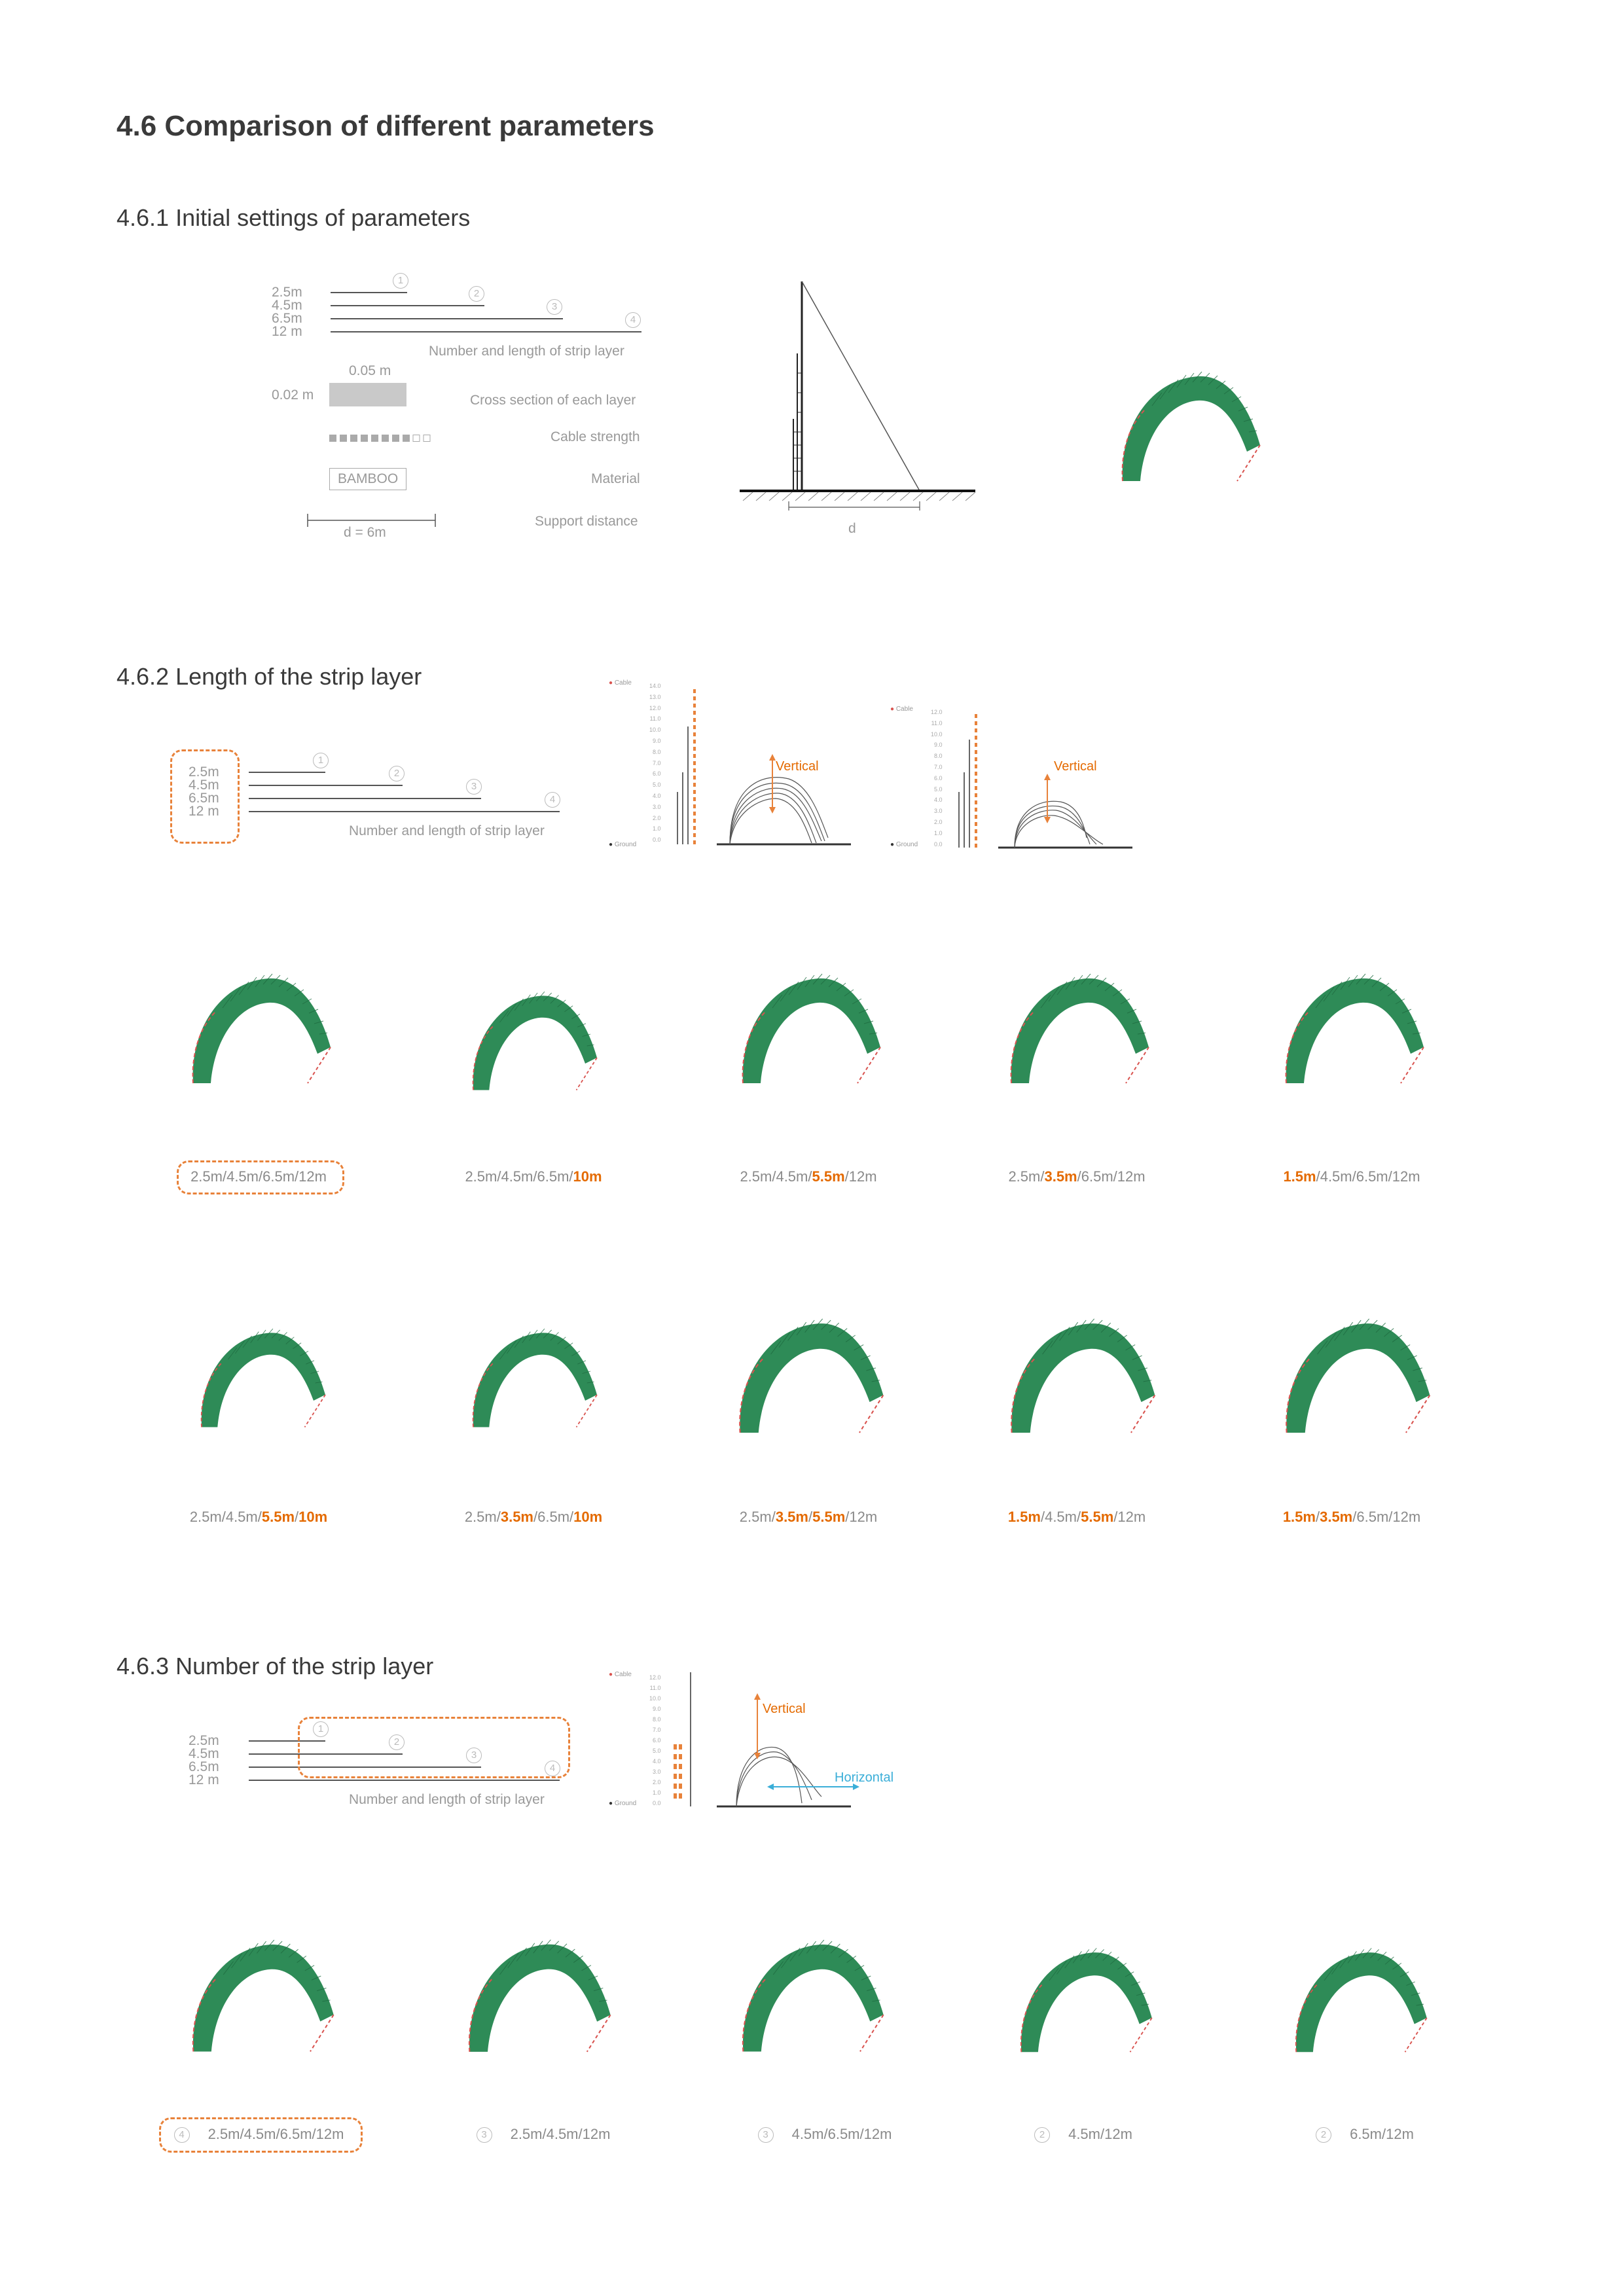  I want to click on caption: 2.5m/3.5m/6.5m/10m, so click(533, 1517).